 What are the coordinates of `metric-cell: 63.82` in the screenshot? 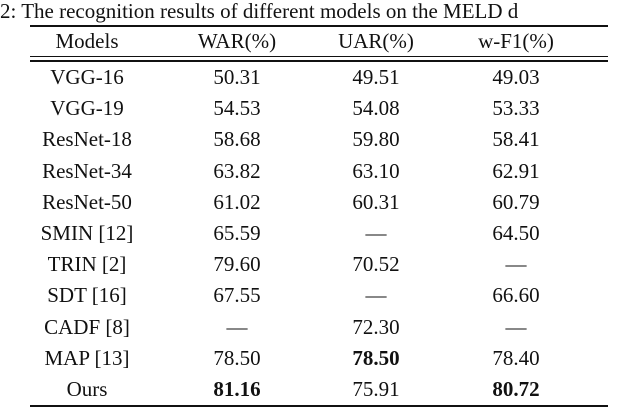 It's located at (237, 170).